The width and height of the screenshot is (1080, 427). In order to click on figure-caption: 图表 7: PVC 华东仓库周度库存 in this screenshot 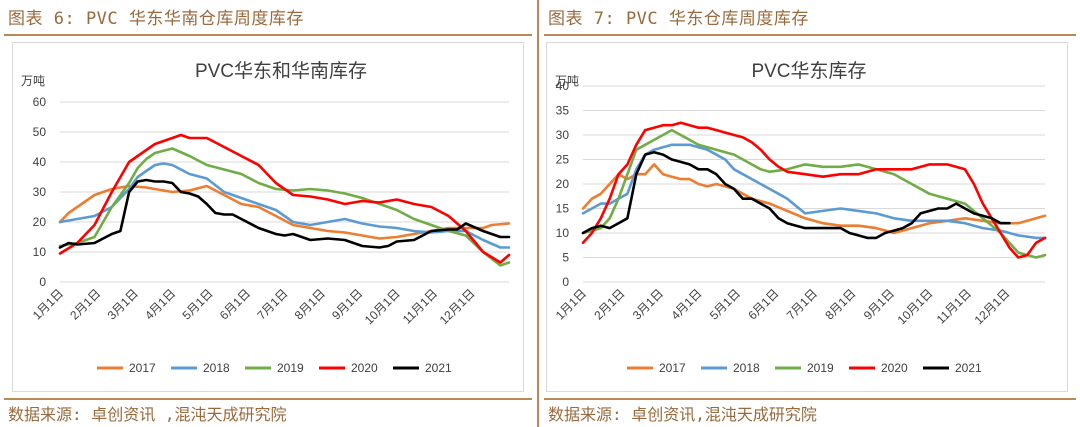, I will do `click(678, 19)`.